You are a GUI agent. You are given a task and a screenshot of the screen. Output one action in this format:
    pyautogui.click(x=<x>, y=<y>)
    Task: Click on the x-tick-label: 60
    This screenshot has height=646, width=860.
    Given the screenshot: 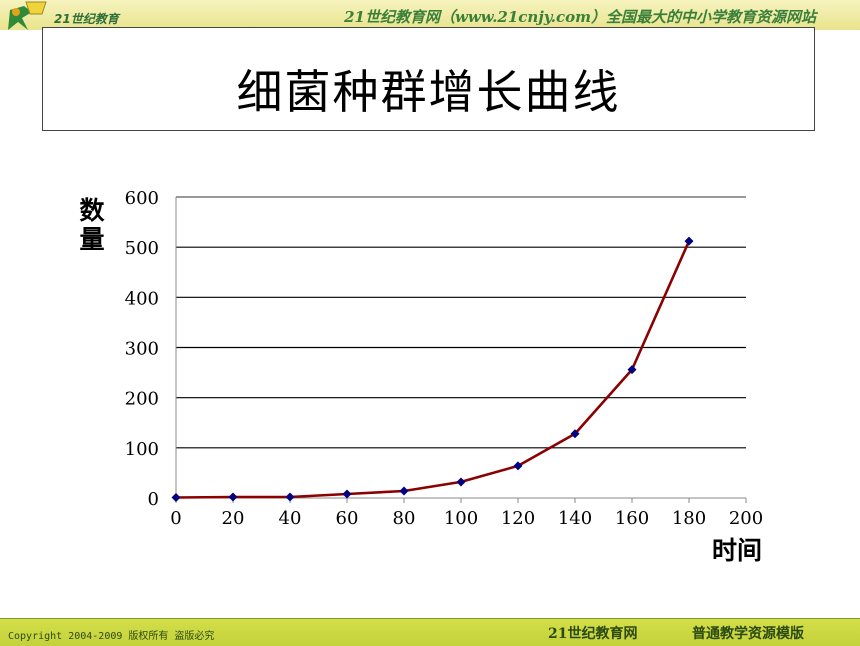 What is the action you would take?
    pyautogui.click(x=347, y=518)
    